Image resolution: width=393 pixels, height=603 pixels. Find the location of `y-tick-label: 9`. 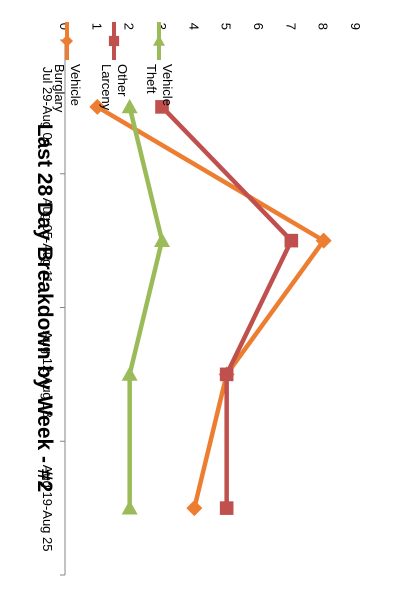

y-tick-label: 9 is located at coordinates (355, 26).